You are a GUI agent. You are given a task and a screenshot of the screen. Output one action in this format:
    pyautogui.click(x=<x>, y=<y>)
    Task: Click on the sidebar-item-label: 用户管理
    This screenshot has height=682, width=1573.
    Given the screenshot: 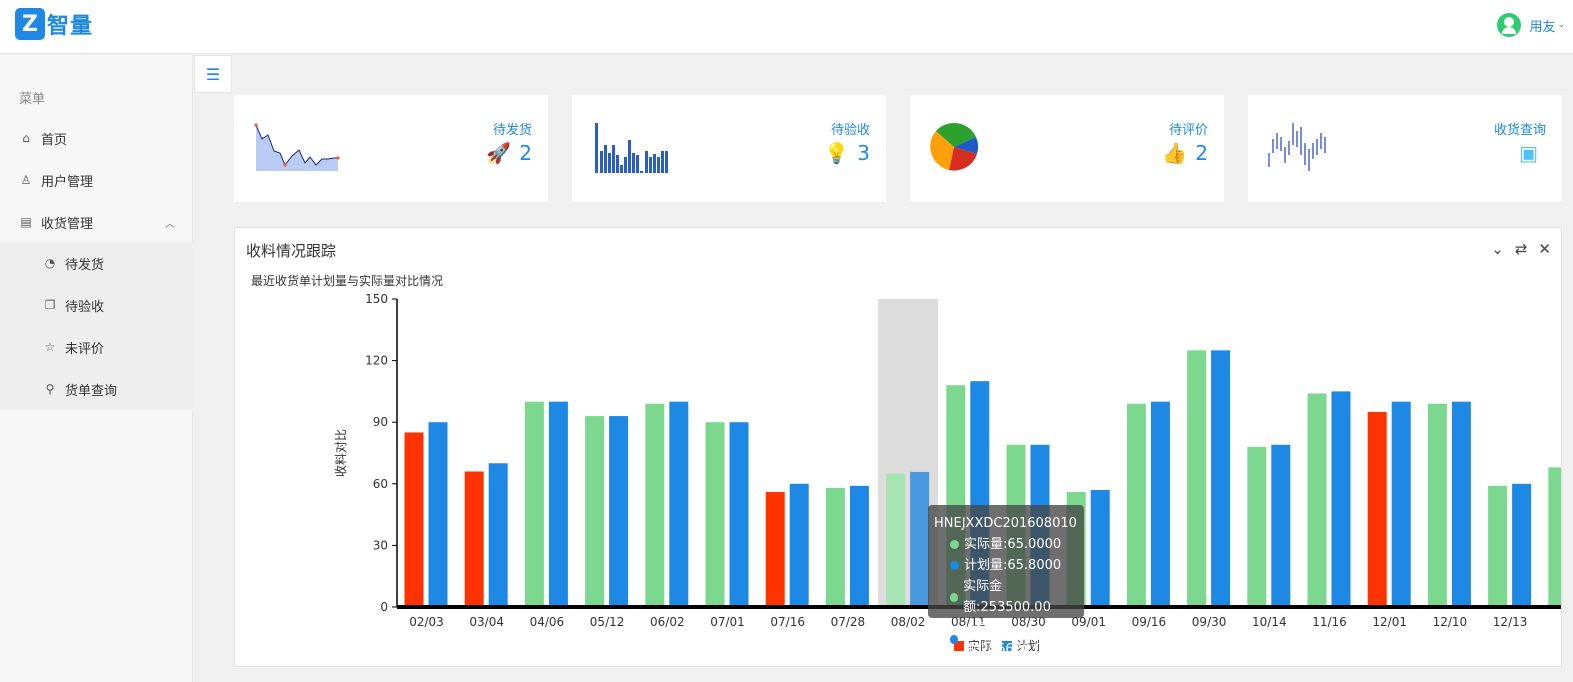 What is the action you would take?
    pyautogui.click(x=67, y=182)
    